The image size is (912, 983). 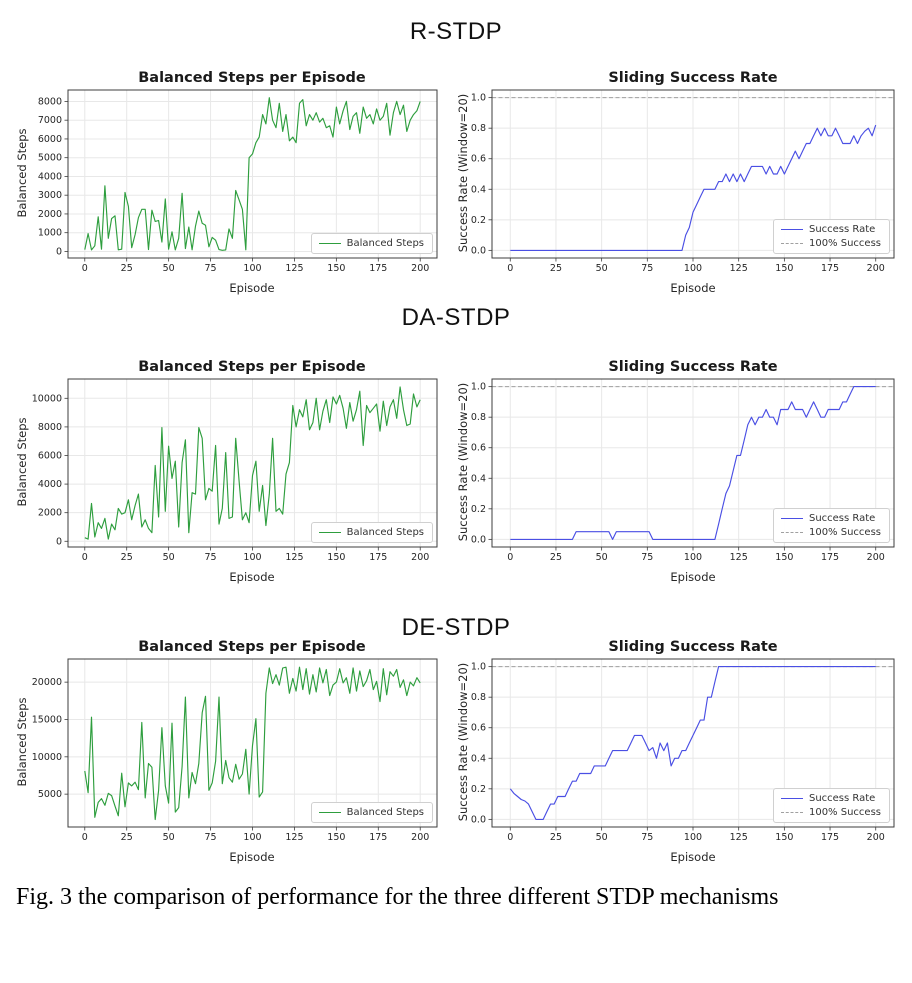 What do you see at coordinates (464, 173) in the screenshot?
I see `y-axis-label: Success Rate (Window=20)` at bounding box center [464, 173].